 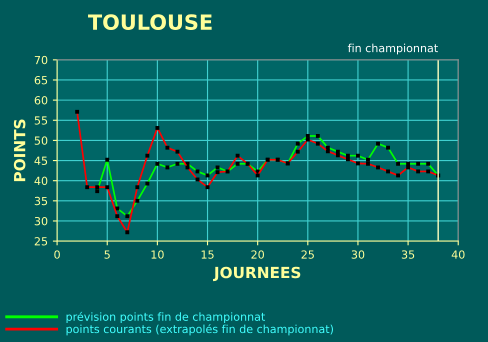 I want to click on y-tick-label: 40, so click(x=41, y=181).